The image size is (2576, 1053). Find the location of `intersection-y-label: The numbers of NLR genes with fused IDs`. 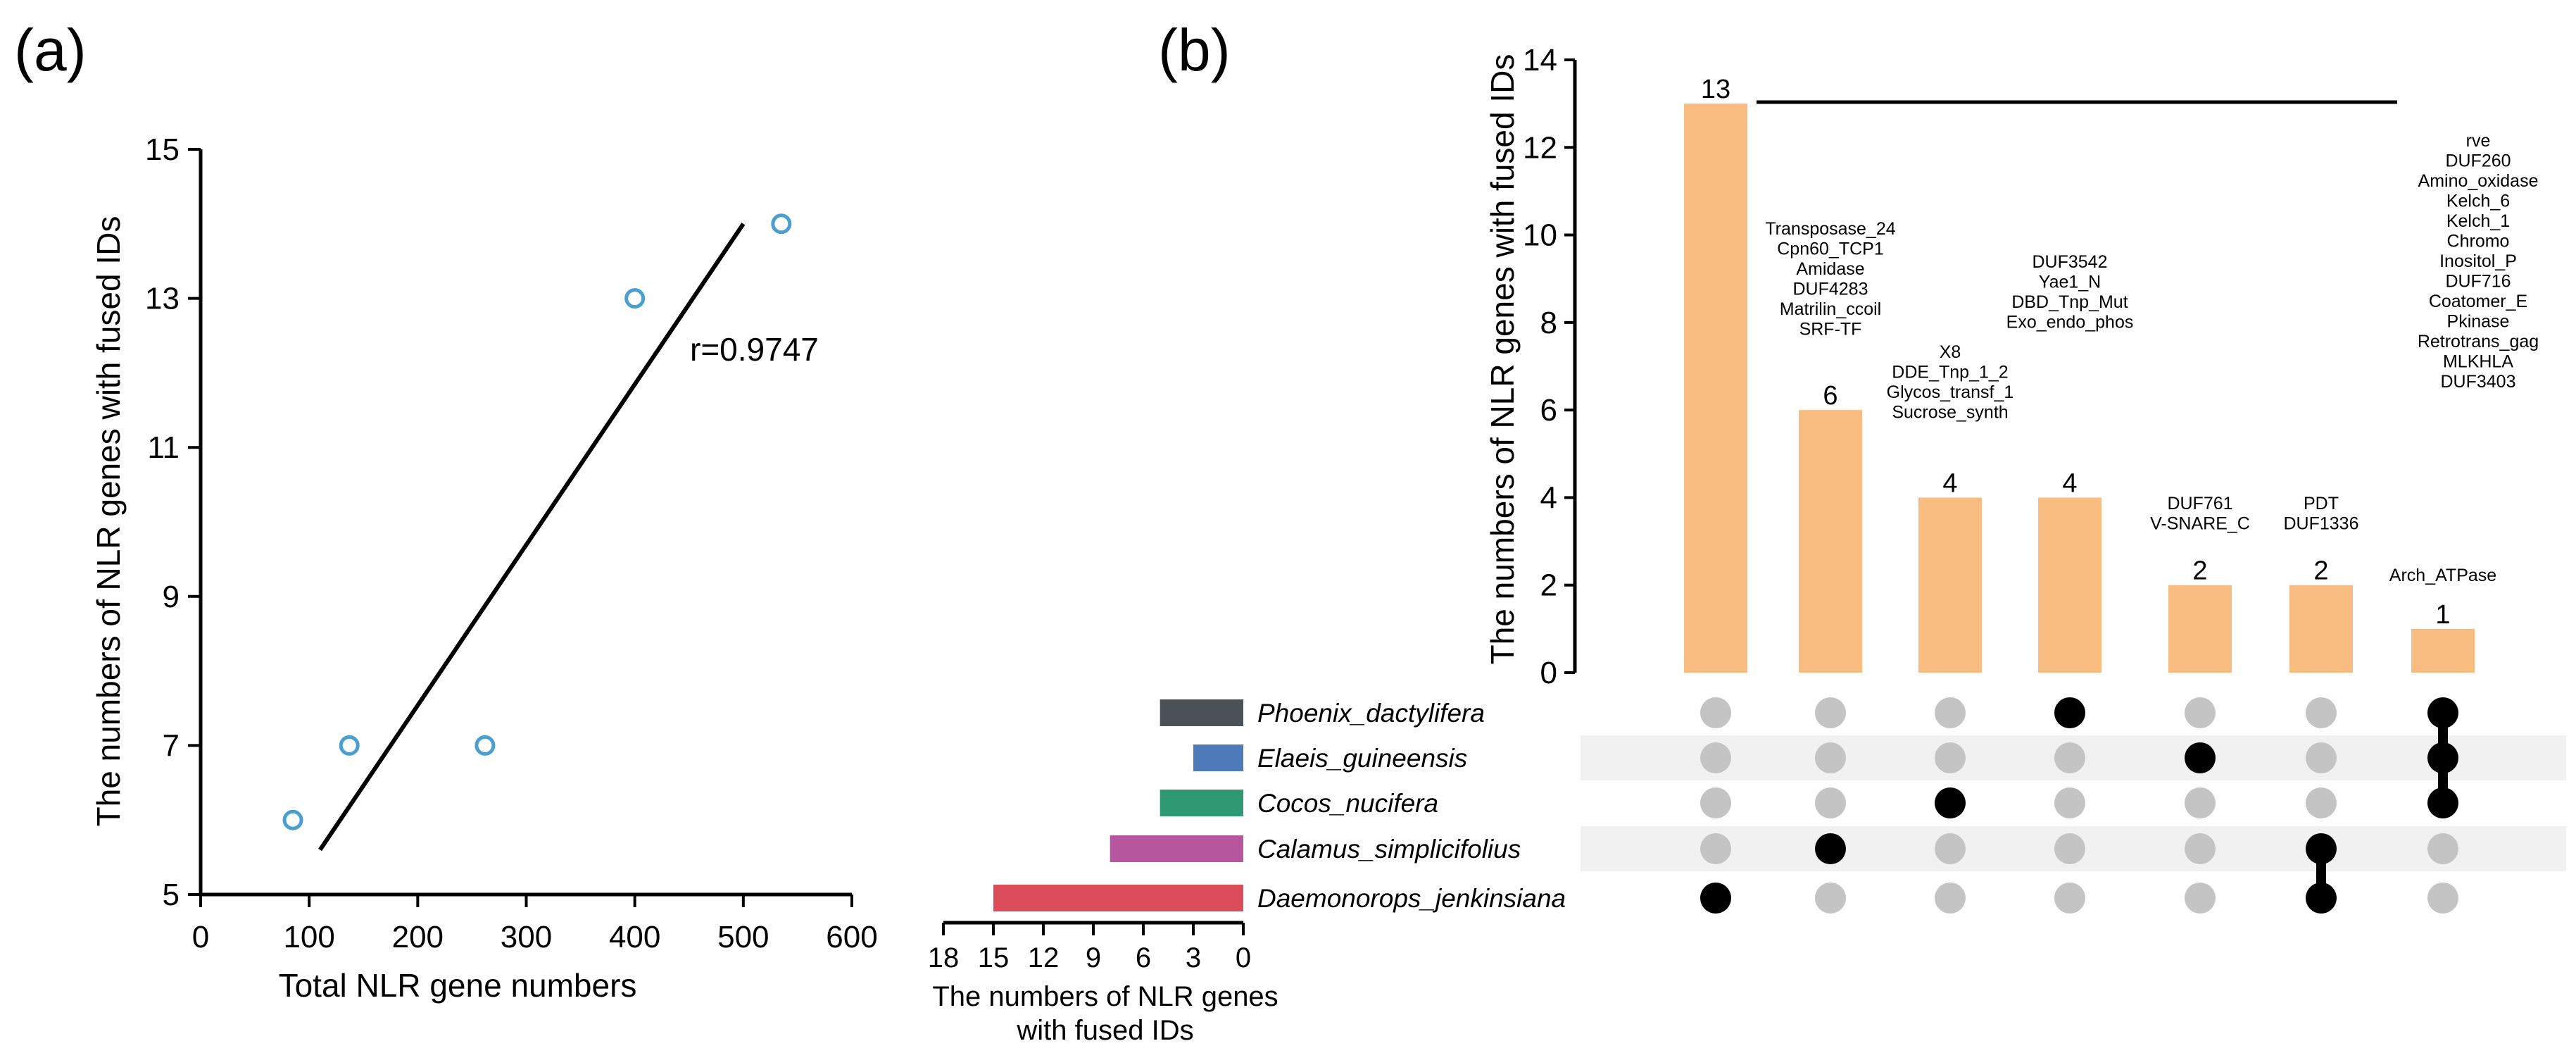

intersection-y-label: The numbers of NLR genes with fused IDs is located at coordinates (1502, 360).